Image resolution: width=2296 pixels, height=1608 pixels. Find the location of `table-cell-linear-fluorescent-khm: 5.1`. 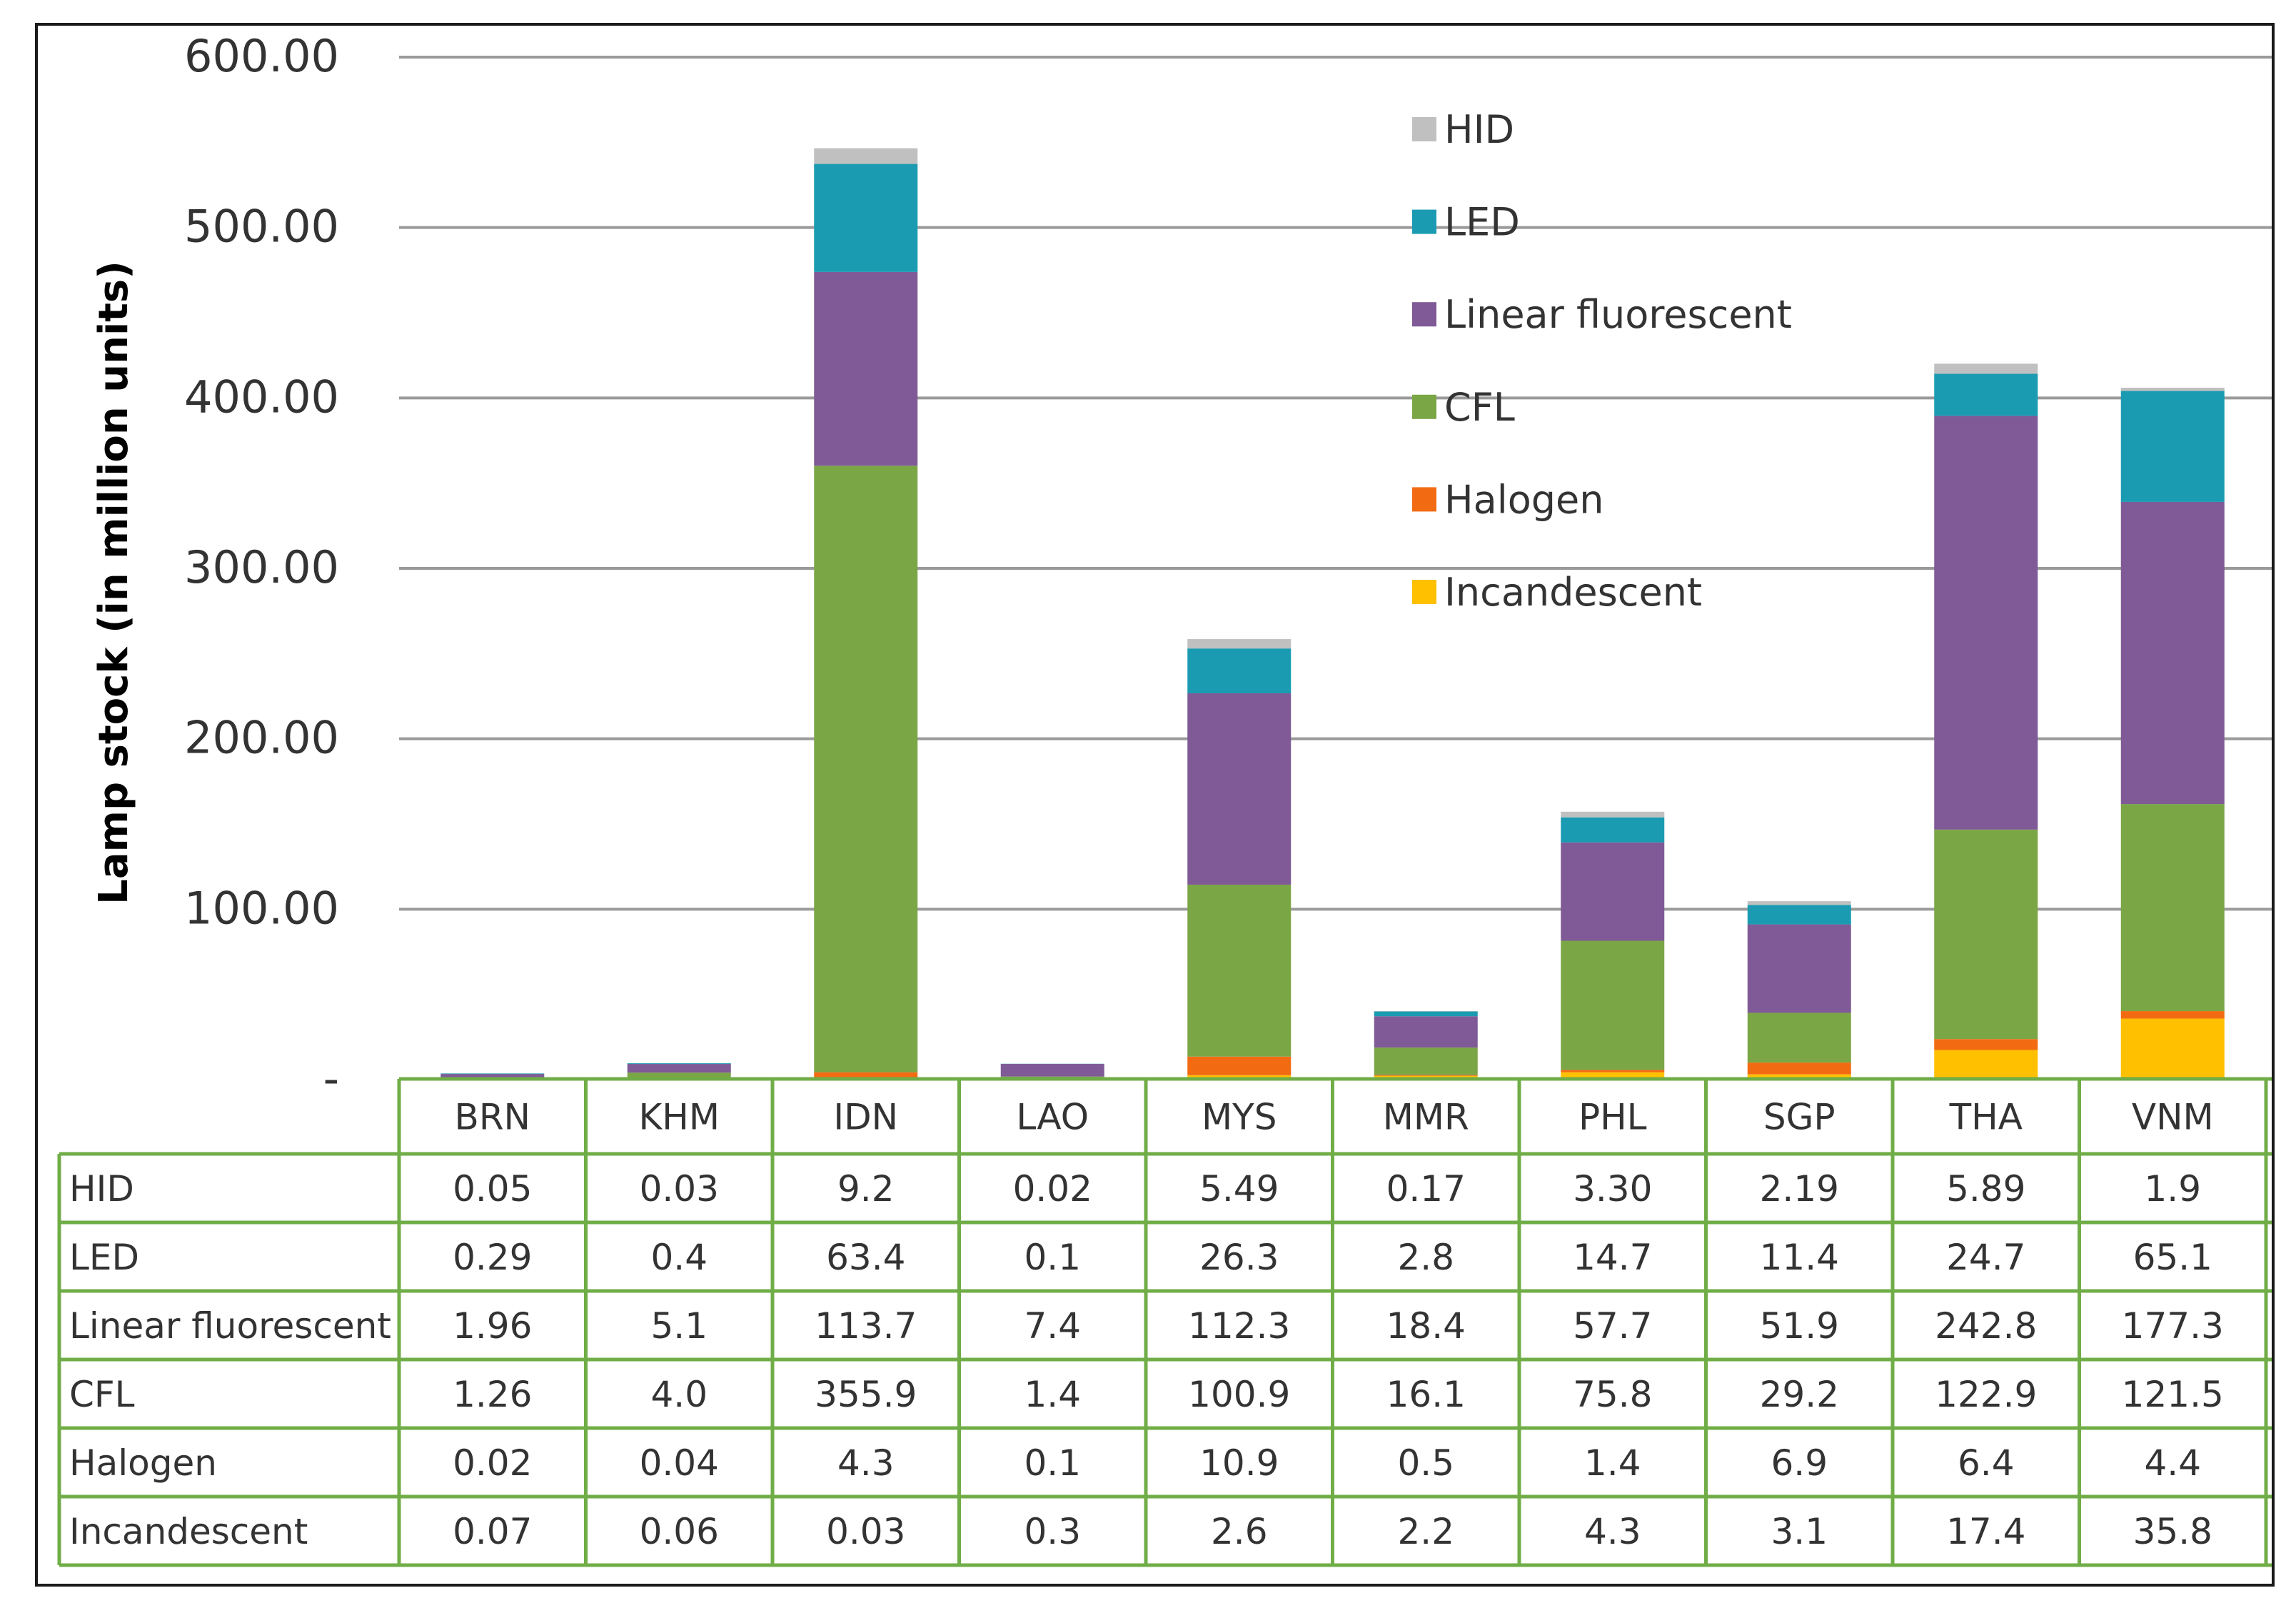

table-cell-linear-fluorescent-khm: 5.1 is located at coordinates (679, 1326).